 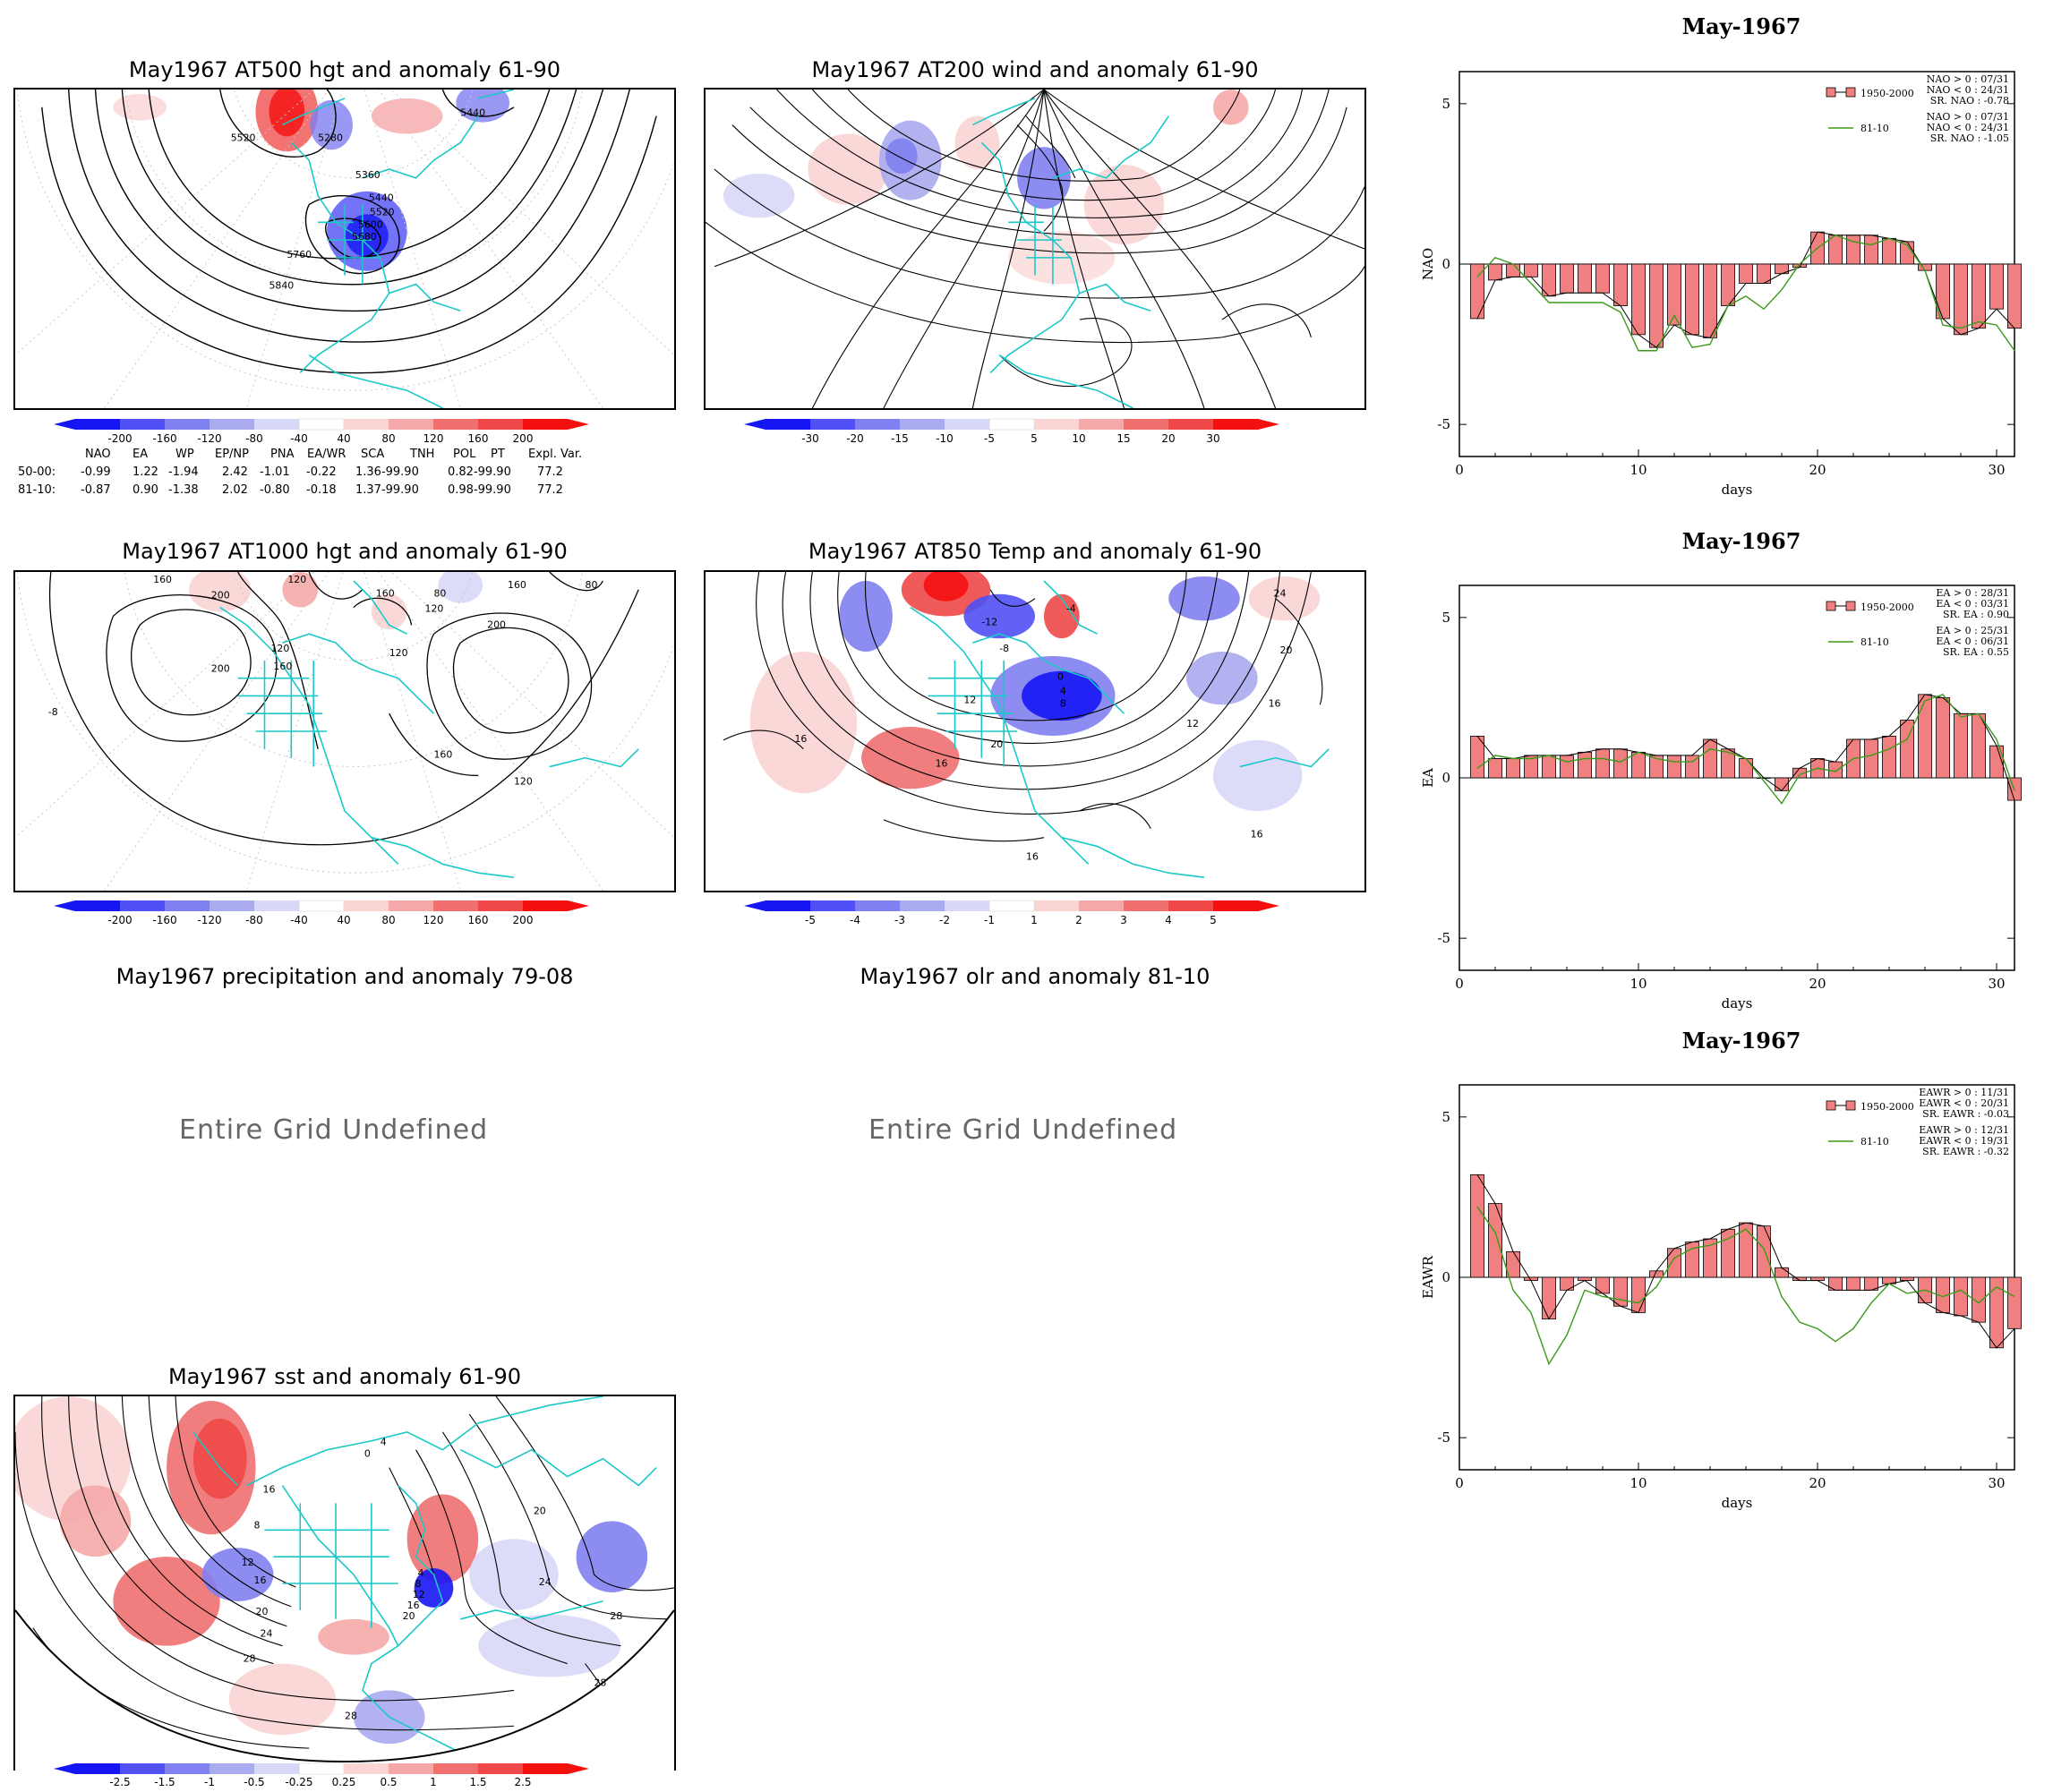 What do you see at coordinates (298, 1782) in the screenshot?
I see `colorbar-label: -0.25` at bounding box center [298, 1782].